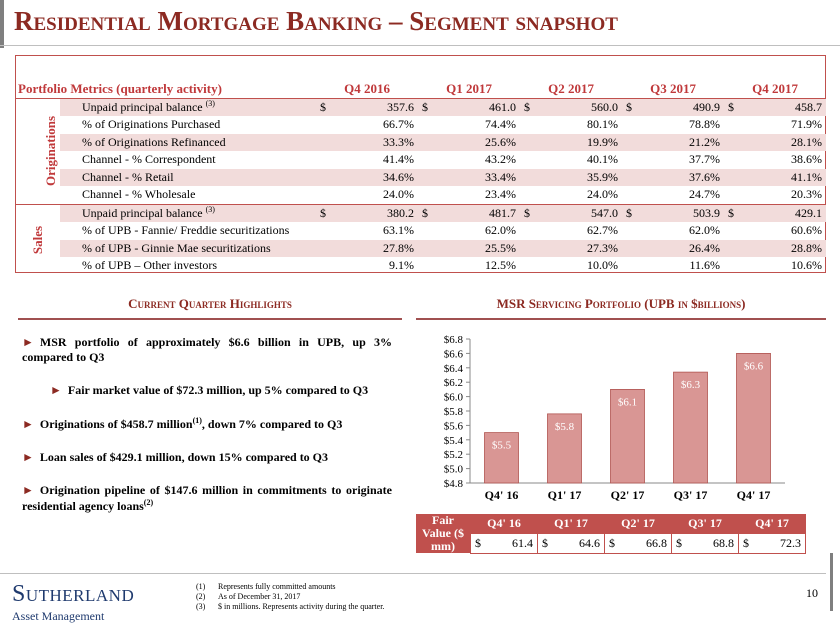 This screenshot has height=633, width=840. Describe the element at coordinates (705, 176) in the screenshot. I see `cell-value: 37.6%` at that location.